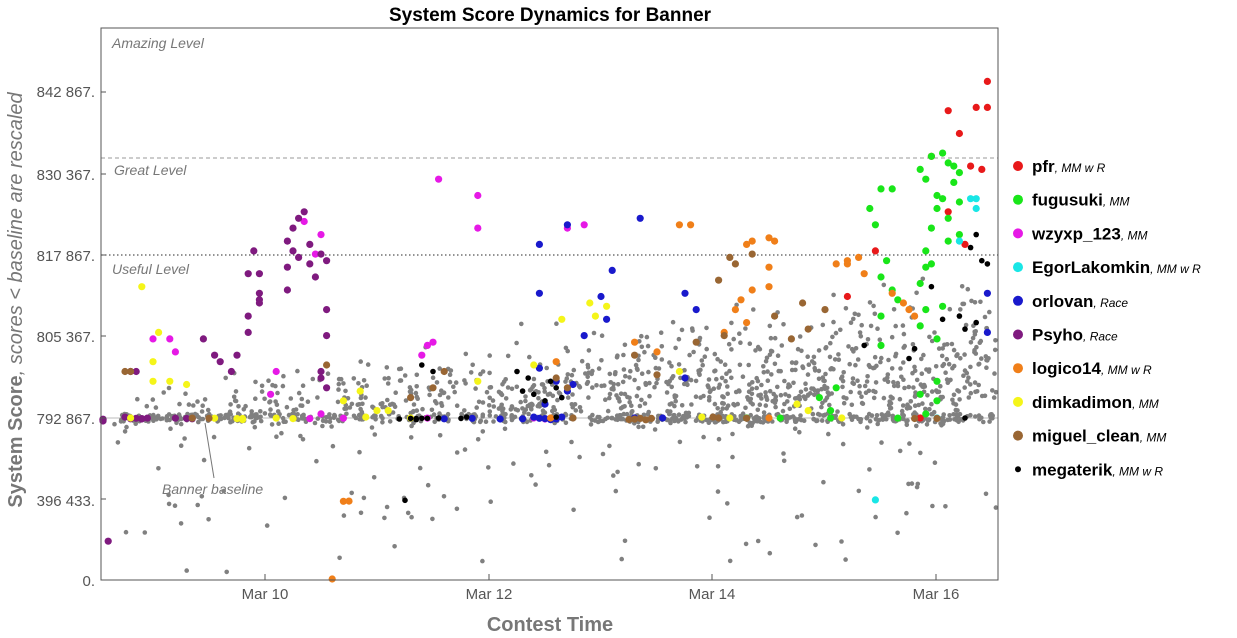 The height and width of the screenshot is (638, 1237). Describe the element at coordinates (1082, 368) in the screenshot. I see `legend-item-logico14: logico14, MM w R` at that location.